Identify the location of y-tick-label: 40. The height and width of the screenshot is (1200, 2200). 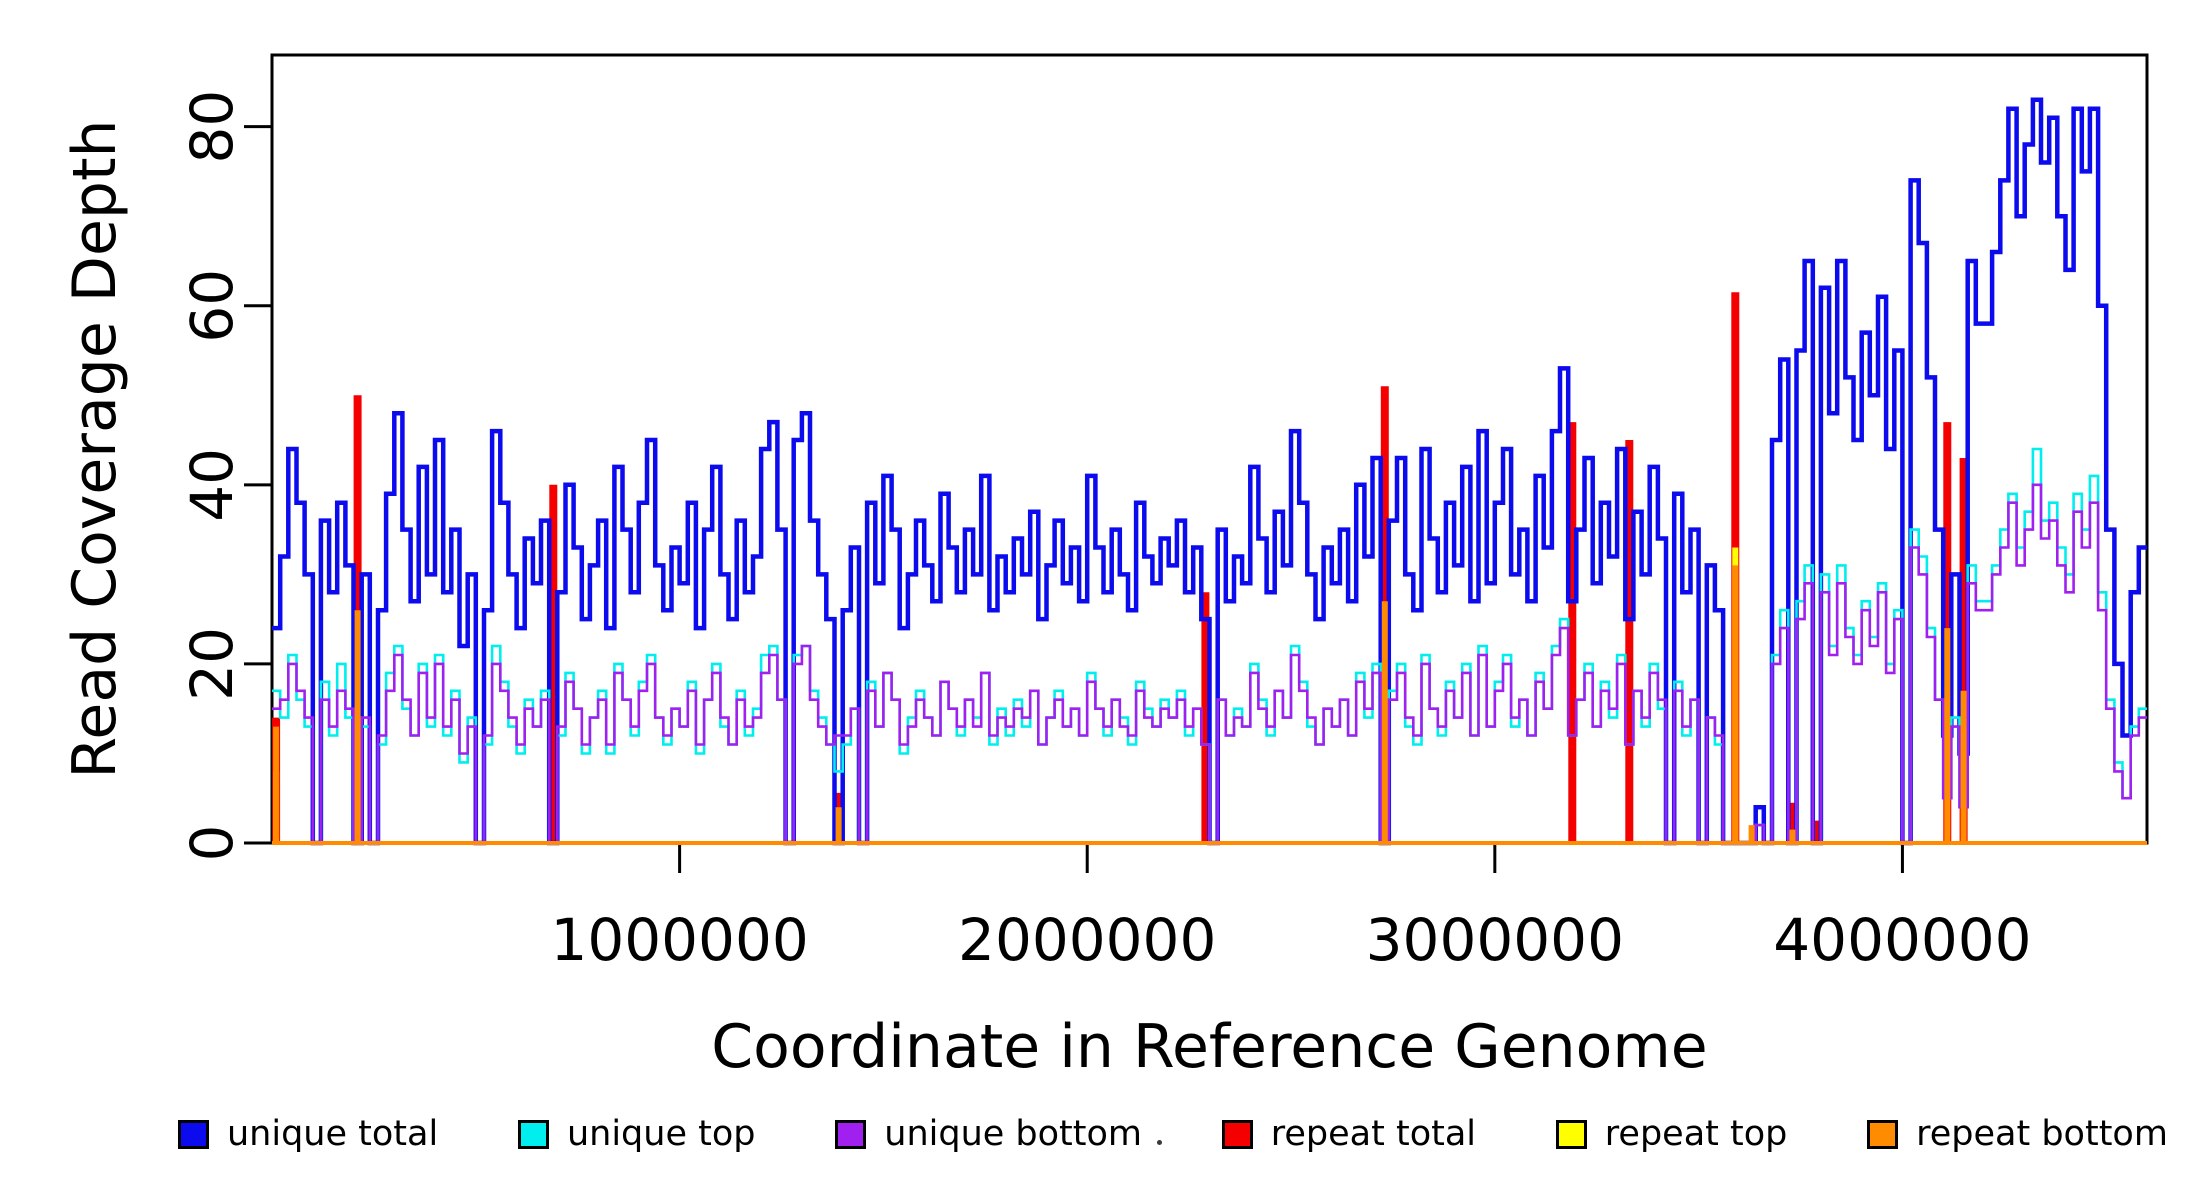
(212, 485).